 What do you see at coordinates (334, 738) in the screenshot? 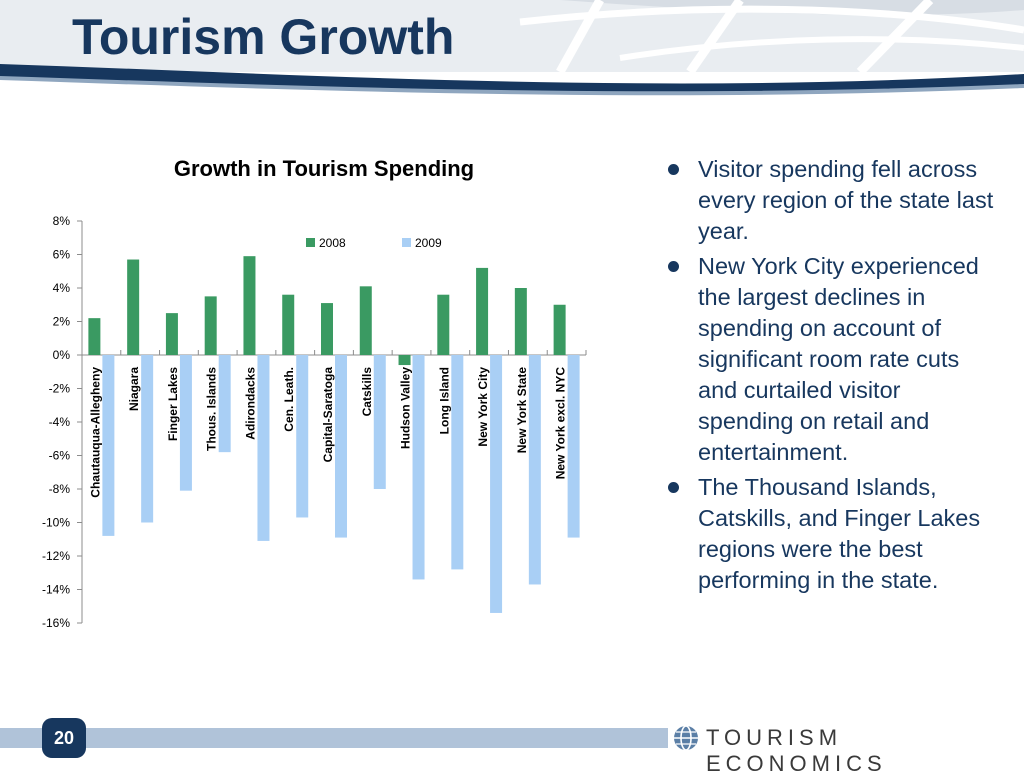
I see `footer-bar` at bounding box center [334, 738].